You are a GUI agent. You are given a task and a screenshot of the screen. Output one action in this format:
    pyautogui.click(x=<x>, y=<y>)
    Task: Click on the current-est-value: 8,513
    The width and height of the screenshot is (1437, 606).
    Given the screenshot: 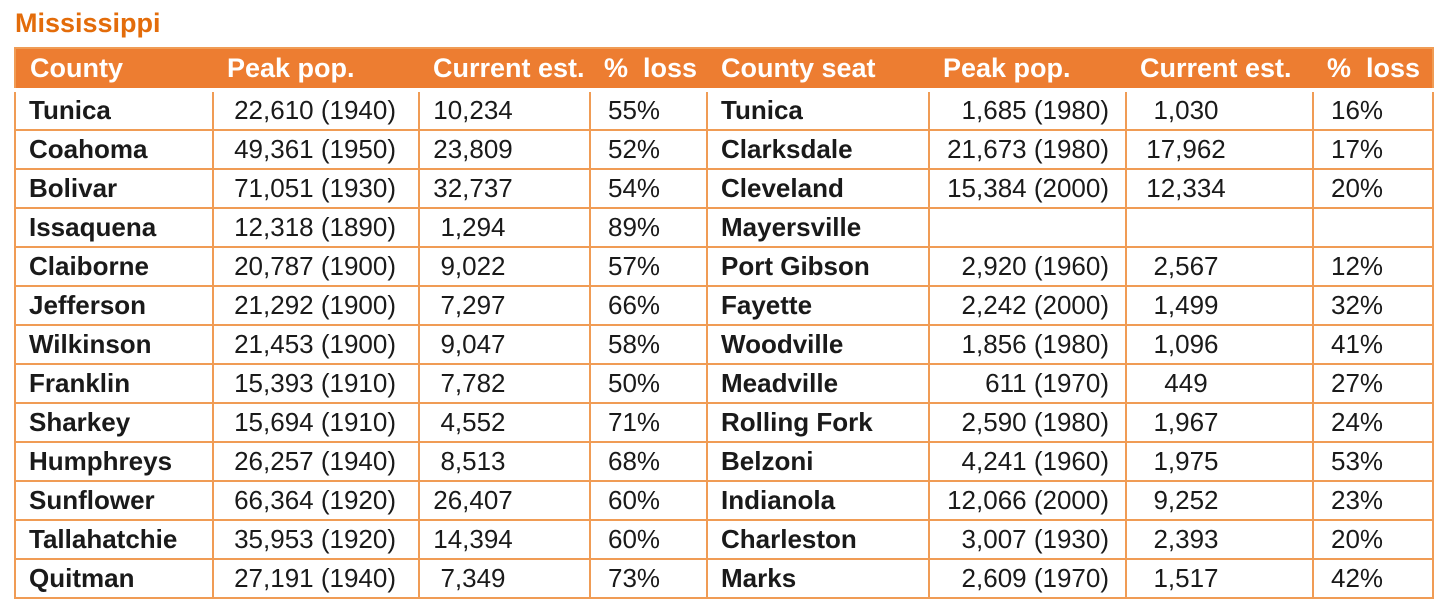 What is the action you would take?
    pyautogui.click(x=473, y=461)
    